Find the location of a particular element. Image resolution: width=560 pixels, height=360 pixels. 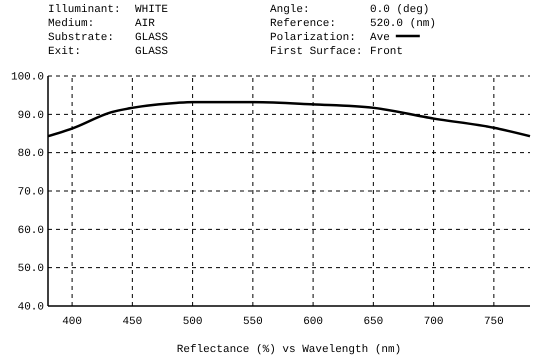

text: Front is located at coordinates (387, 52).